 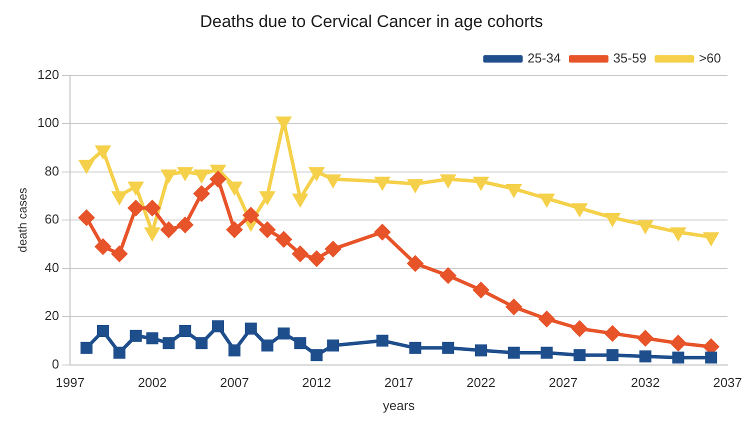 I want to click on x-tick-label: 2017, so click(x=399, y=382).